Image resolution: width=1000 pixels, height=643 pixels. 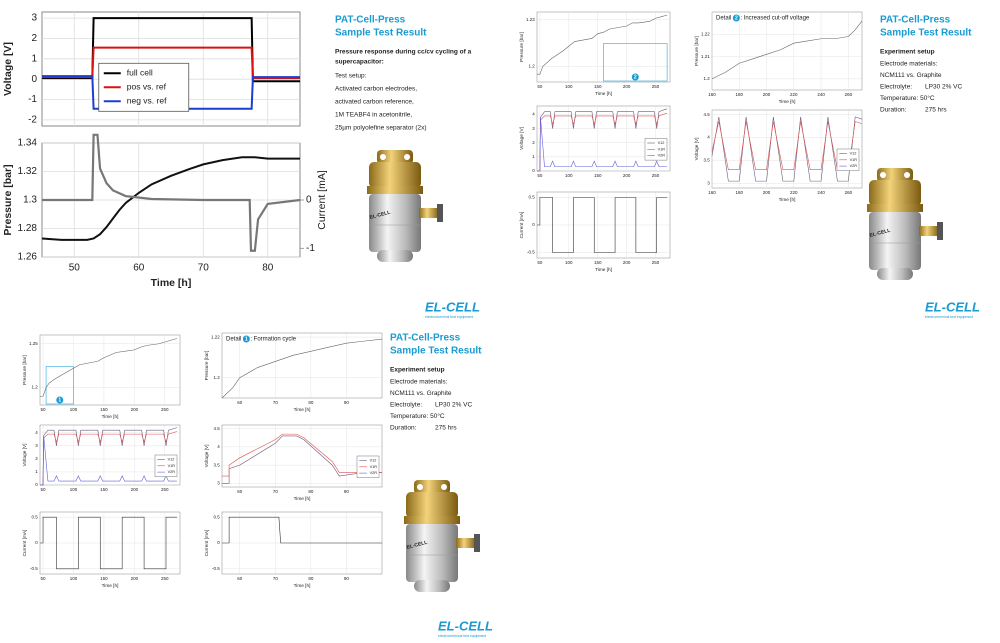 I want to click on setup-label: Electrode materials:, so click(x=909, y=64).